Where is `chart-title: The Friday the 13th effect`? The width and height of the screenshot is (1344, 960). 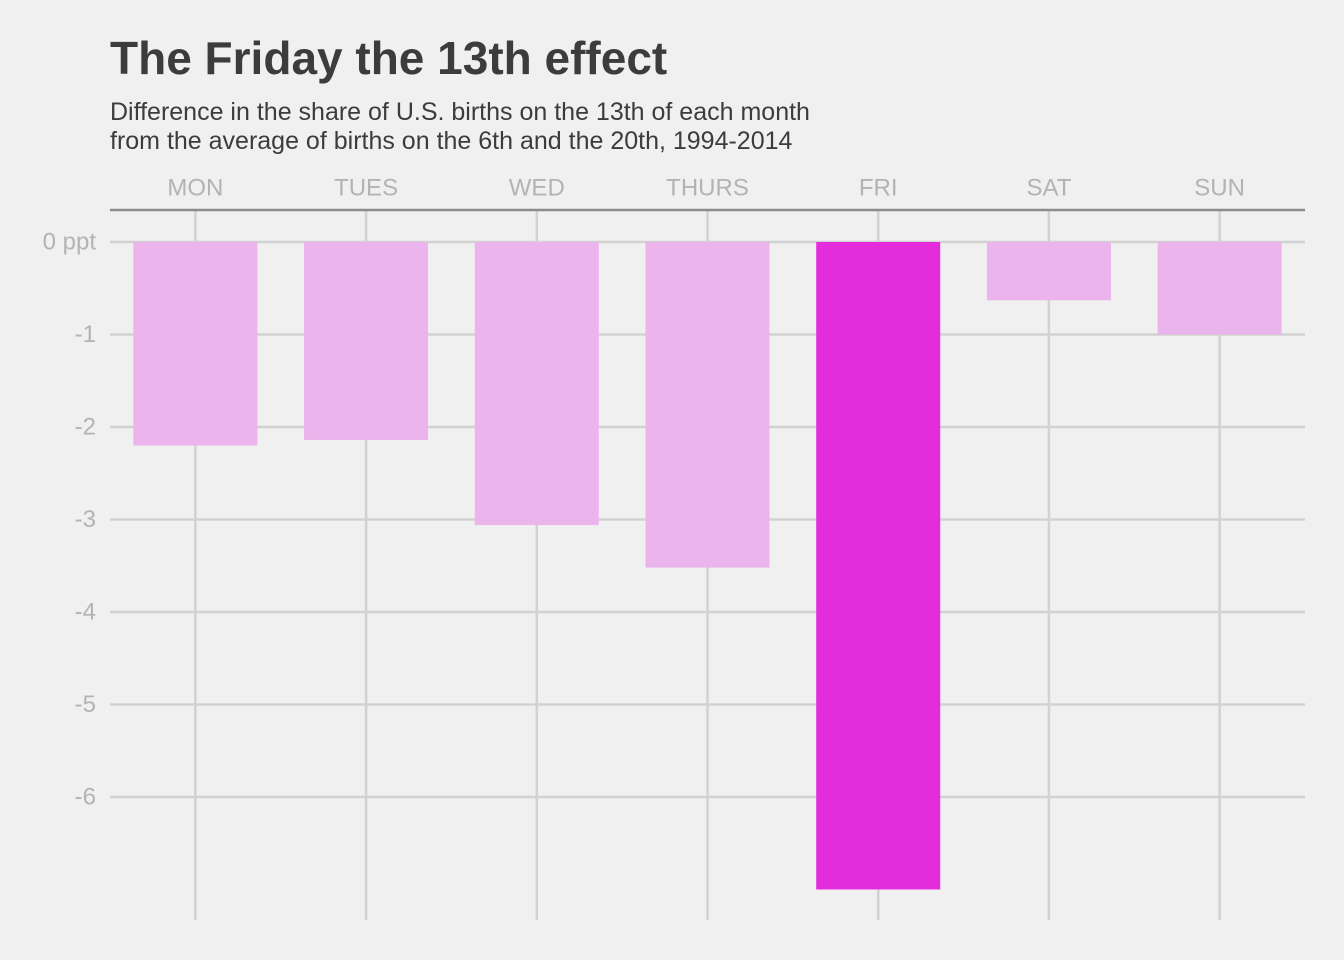 chart-title: The Friday the 13th effect is located at coordinates (389, 58).